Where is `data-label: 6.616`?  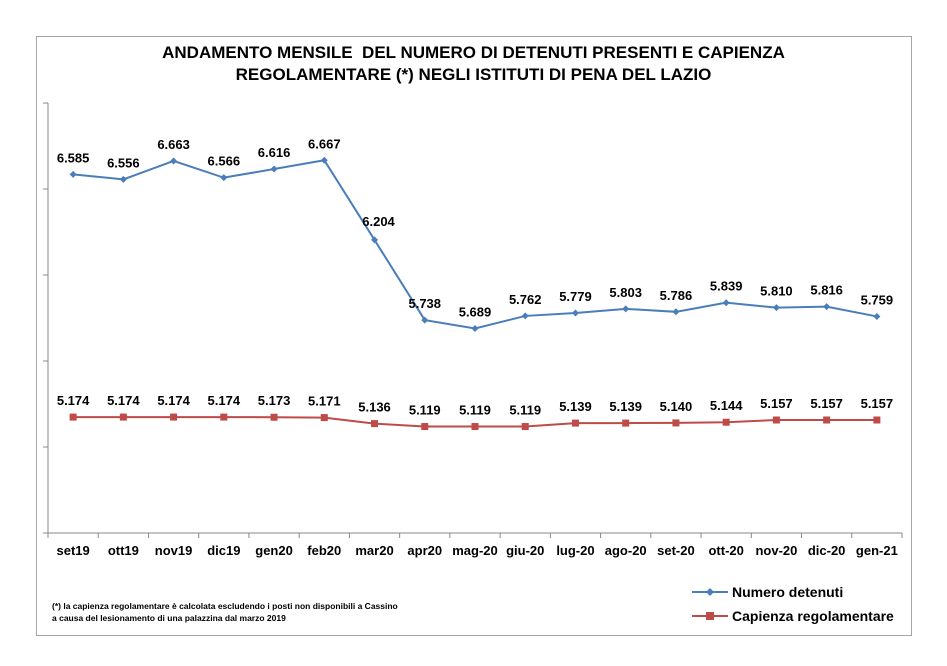
data-label: 6.616 is located at coordinates (274, 152).